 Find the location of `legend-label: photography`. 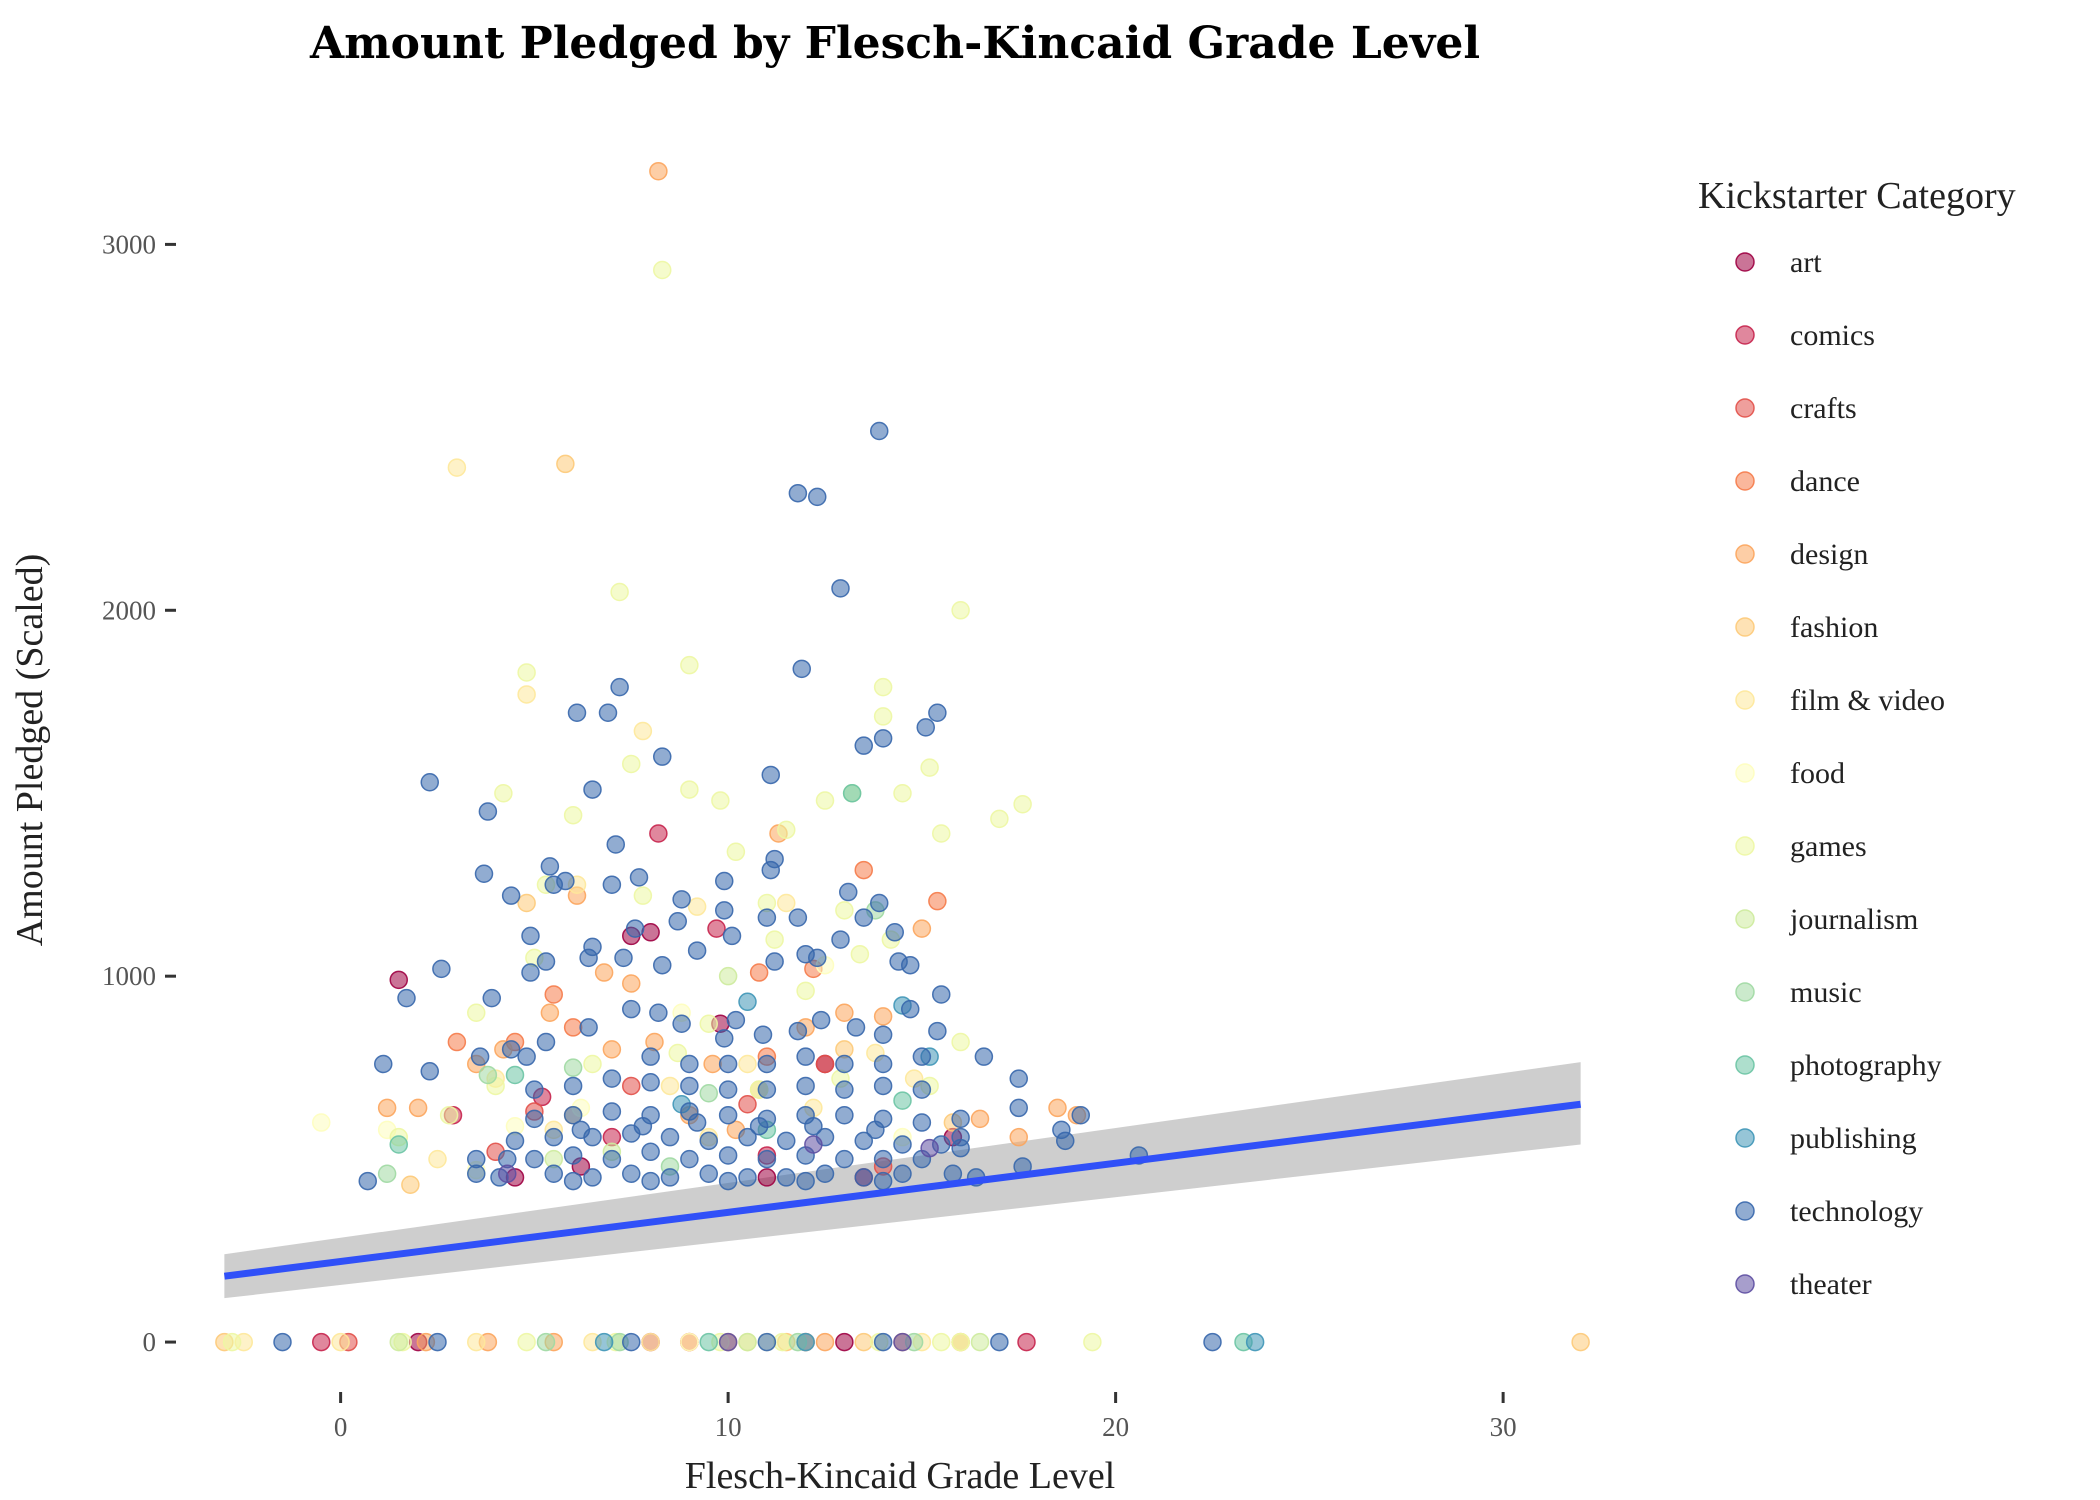

legend-label: photography is located at coordinates (1866, 1065).